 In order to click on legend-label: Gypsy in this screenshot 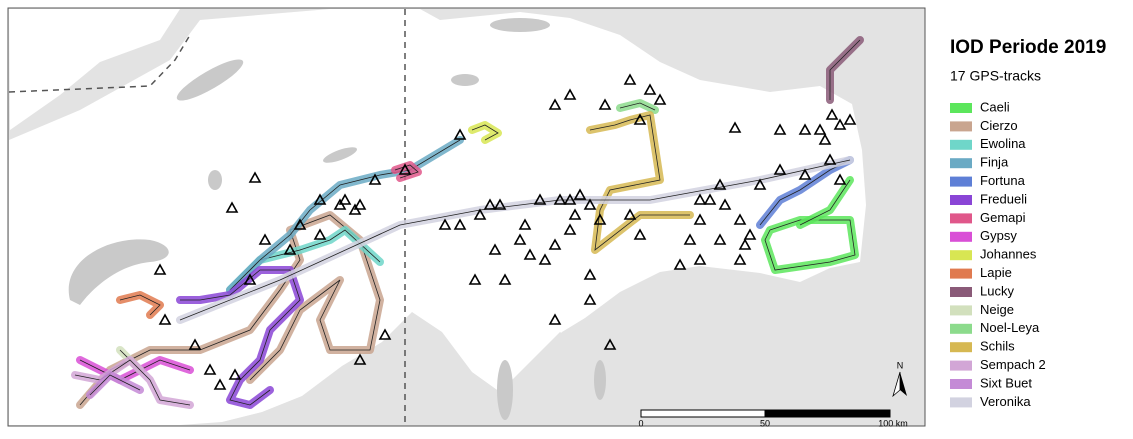, I will do `click(998, 235)`.